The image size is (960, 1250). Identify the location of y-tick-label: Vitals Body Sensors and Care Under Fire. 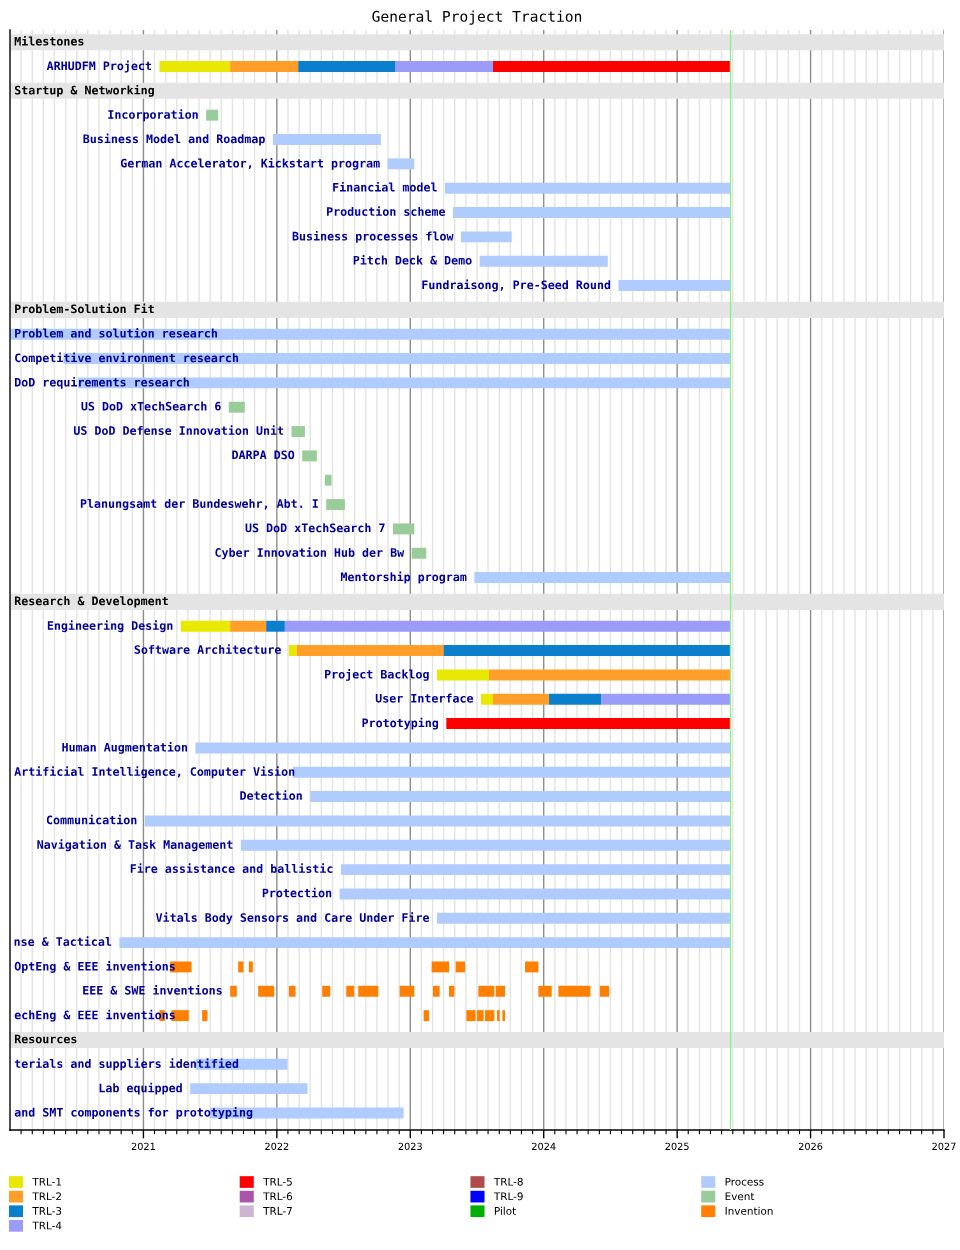
(292, 918).